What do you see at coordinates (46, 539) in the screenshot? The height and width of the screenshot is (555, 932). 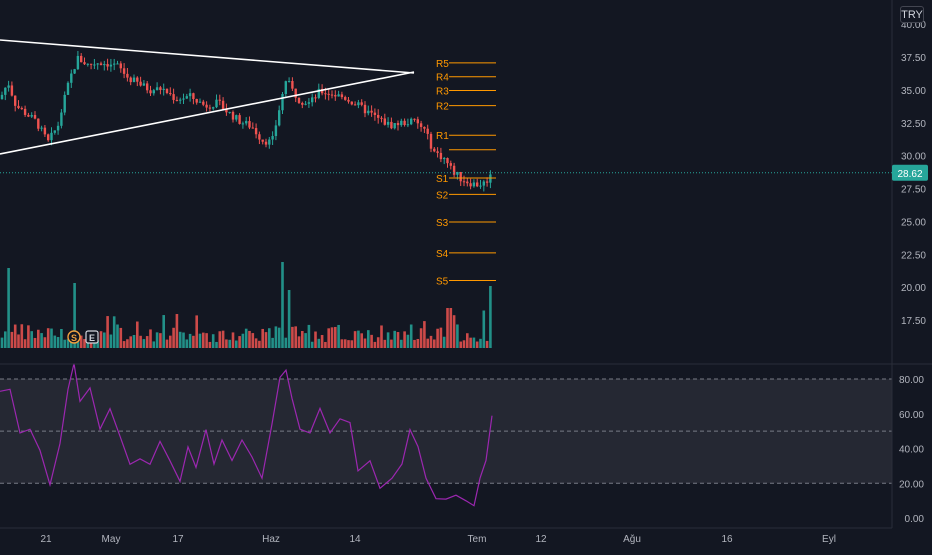 I see `time-tick-label: 21` at bounding box center [46, 539].